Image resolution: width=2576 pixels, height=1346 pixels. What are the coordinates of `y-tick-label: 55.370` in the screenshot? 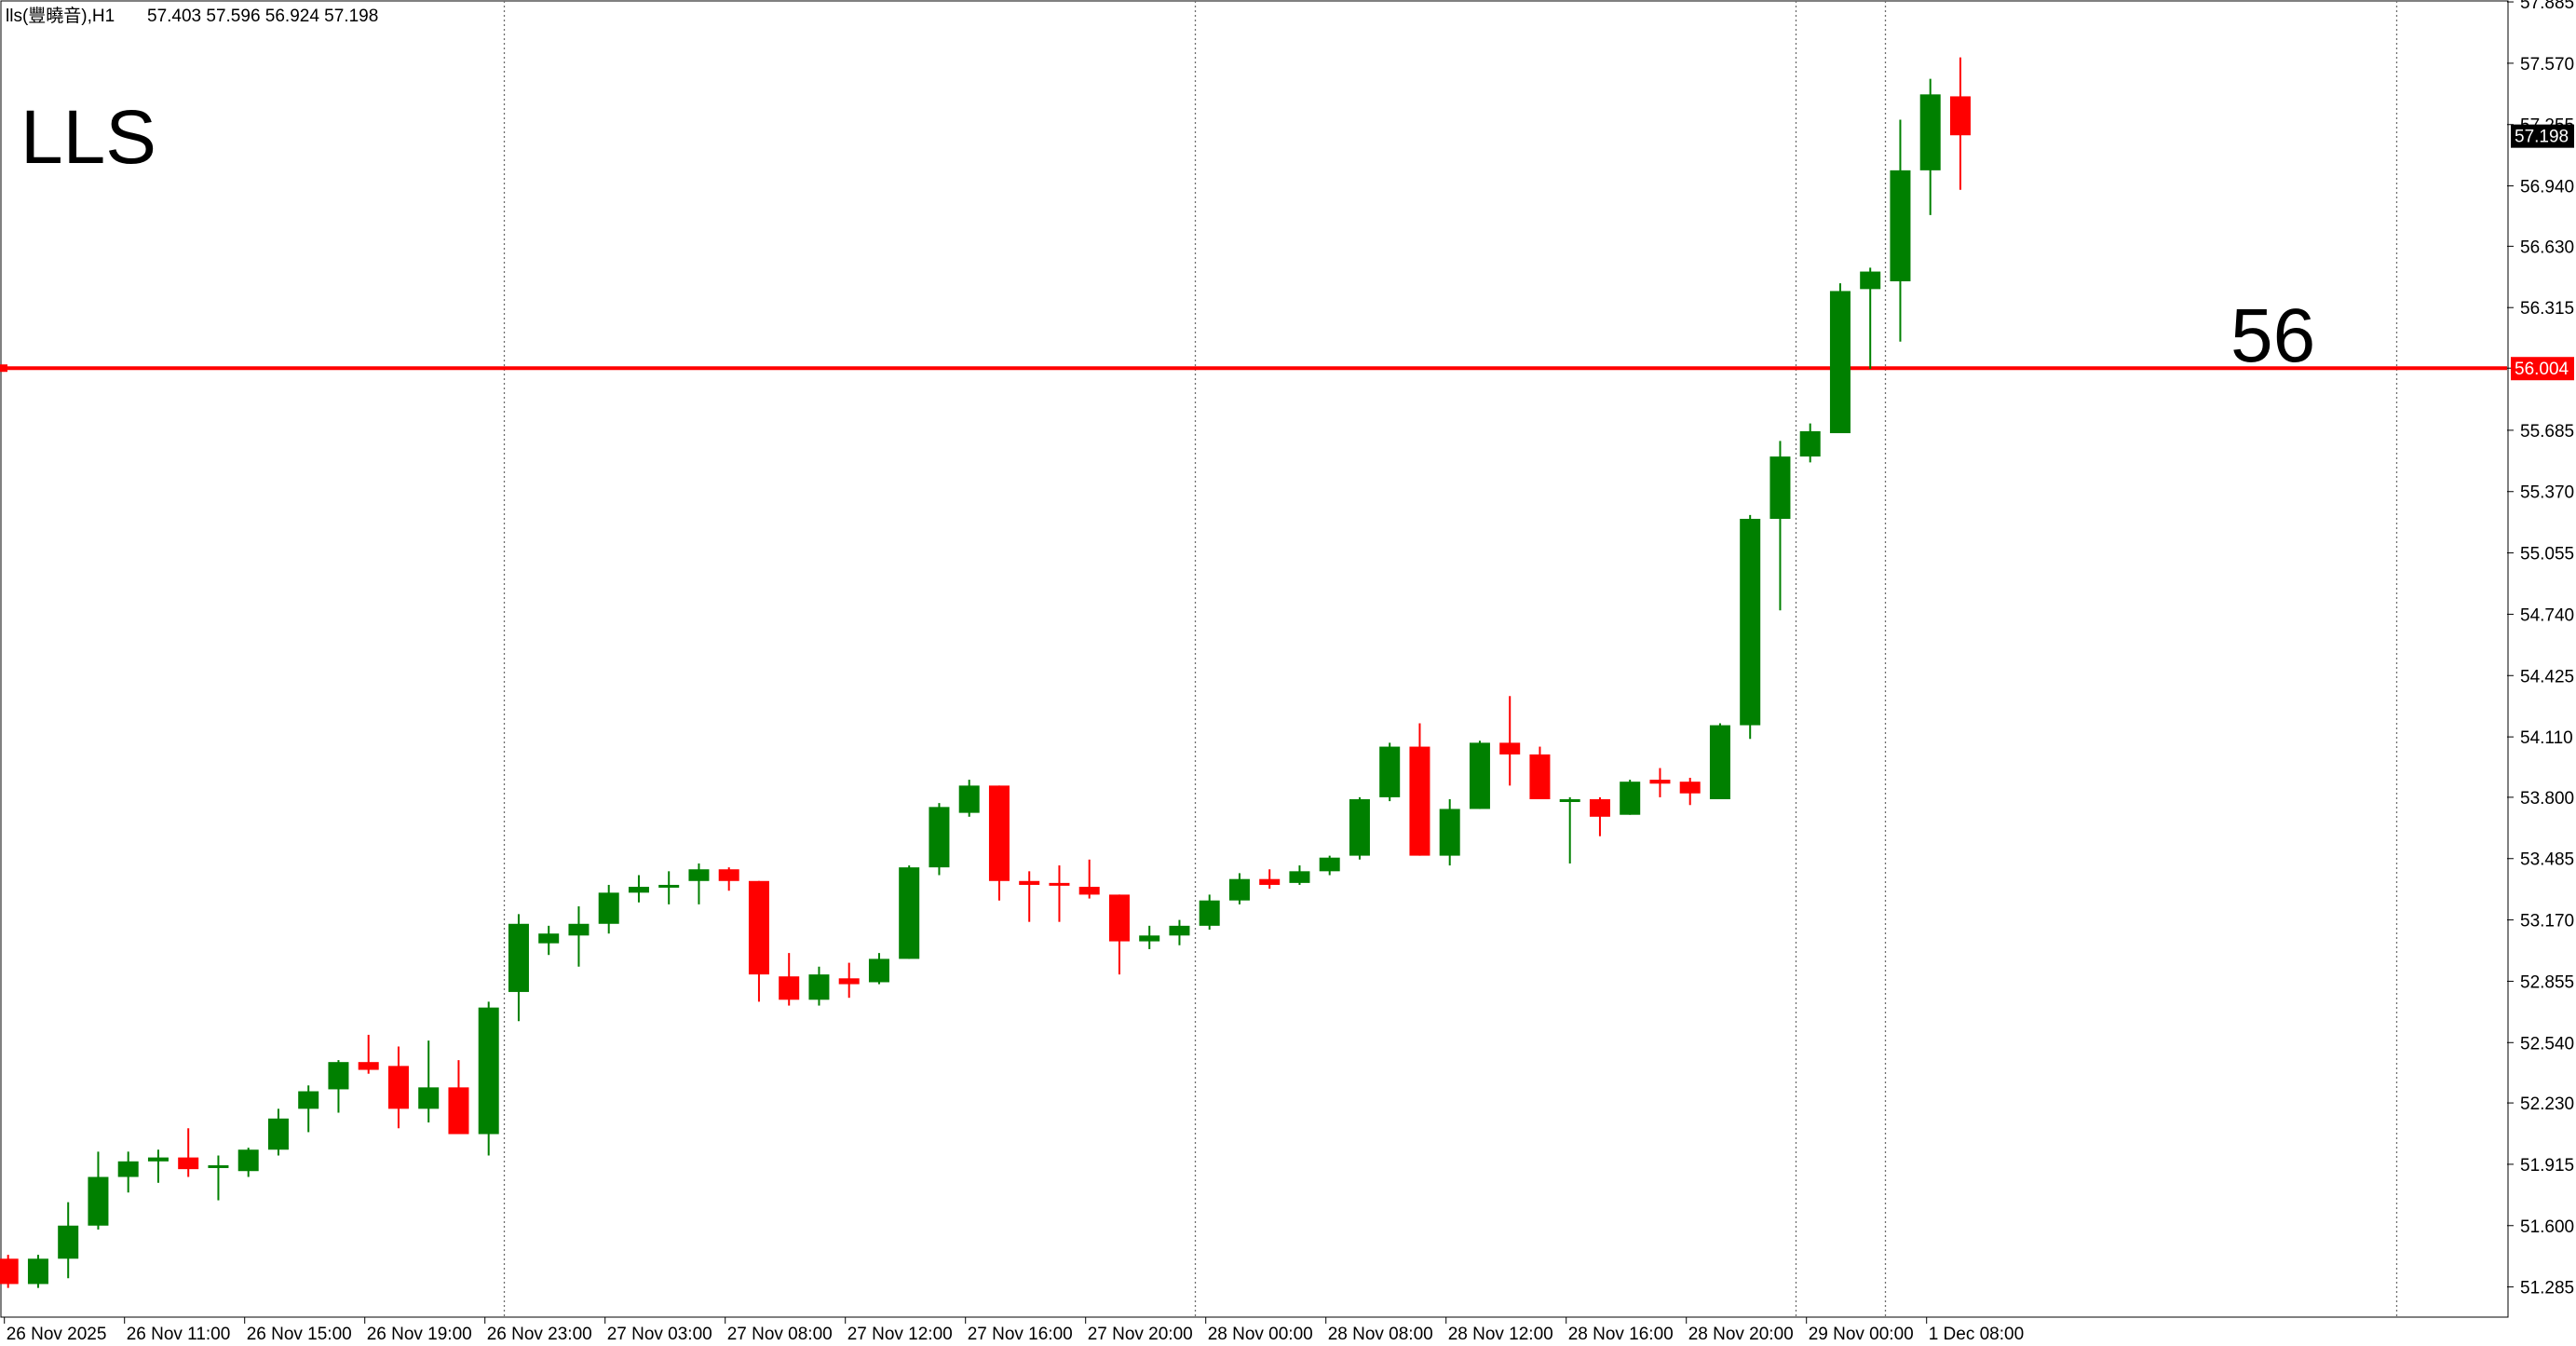 It's located at (2547, 493).